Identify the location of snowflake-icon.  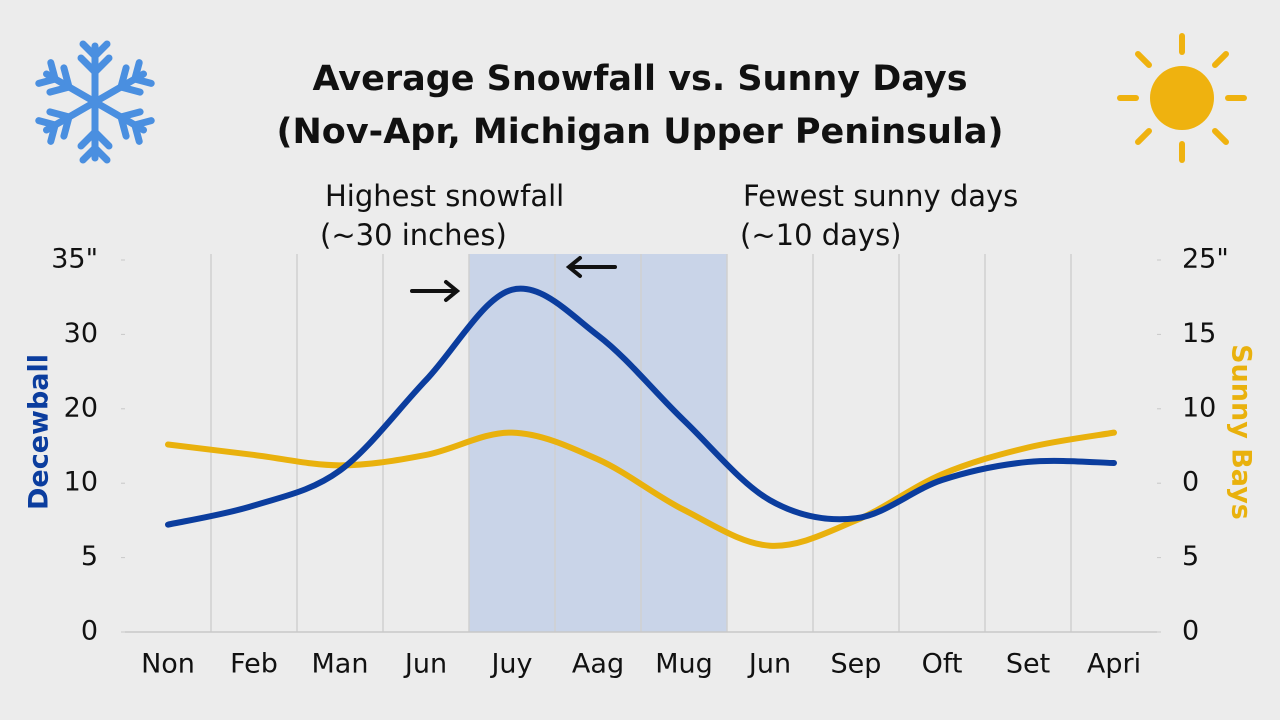
(95, 100).